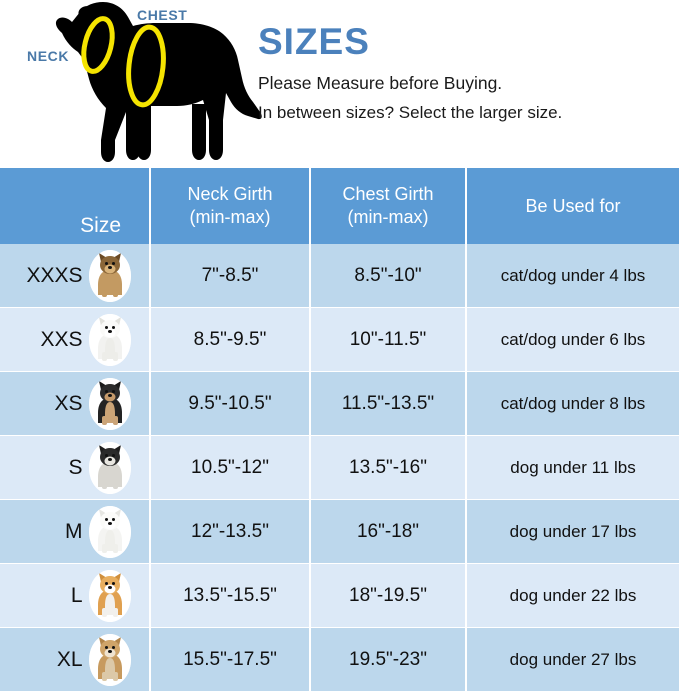 The image size is (679, 692). Describe the element at coordinates (69, 659) in the screenshot. I see `size-label: XL` at that location.